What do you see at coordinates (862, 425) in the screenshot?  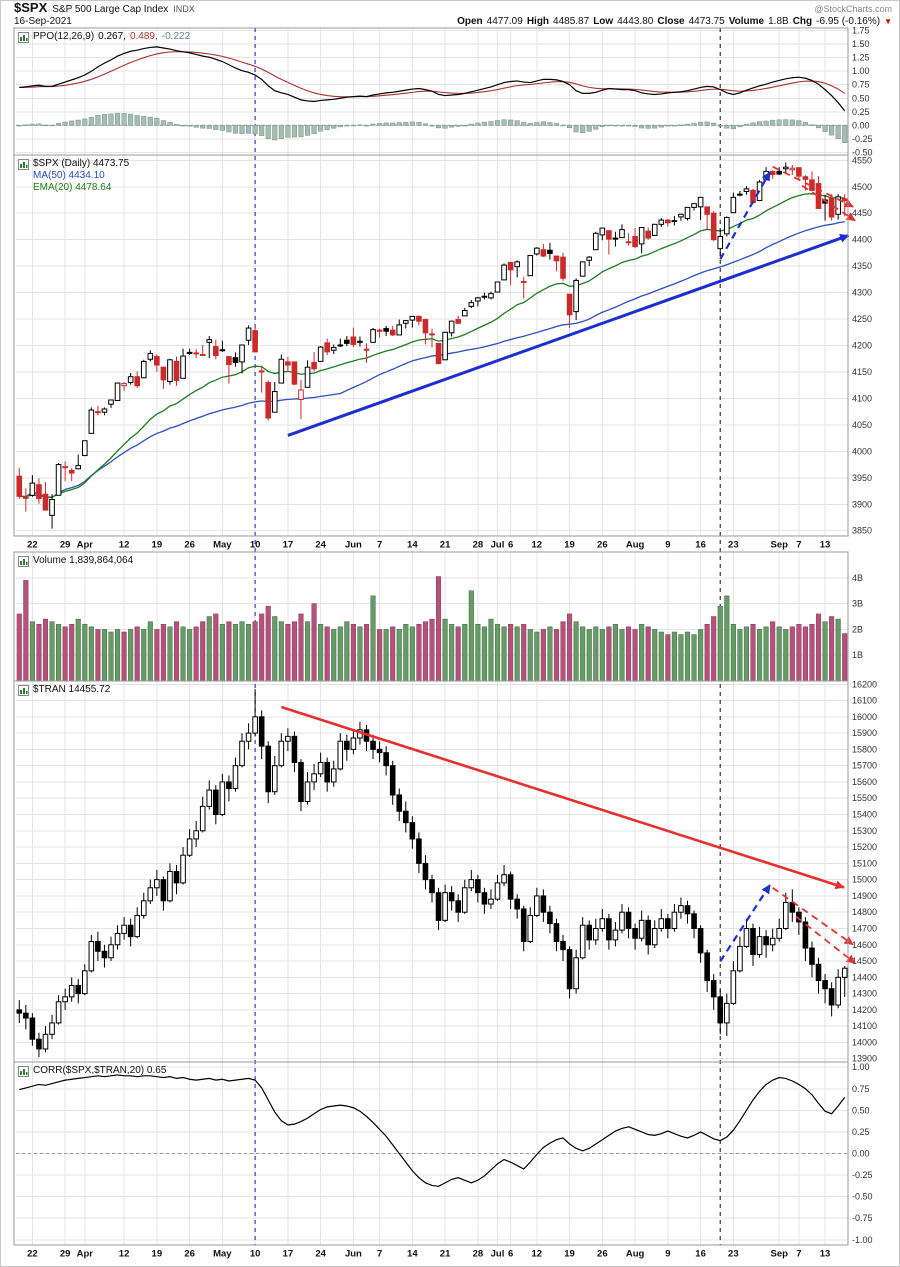 I see `svg-text: 4050` at bounding box center [862, 425].